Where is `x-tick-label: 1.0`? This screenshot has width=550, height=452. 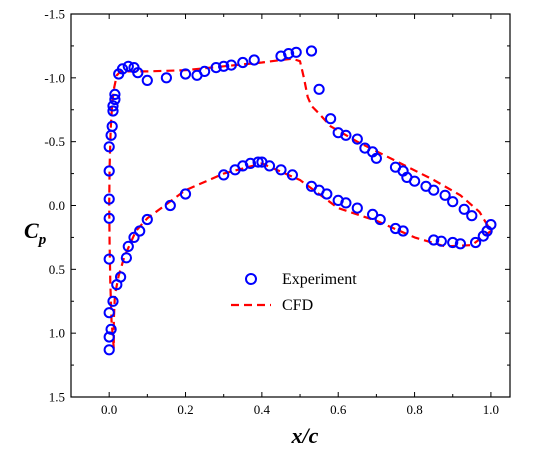
x-tick-label: 1.0 is located at coordinates (491, 409).